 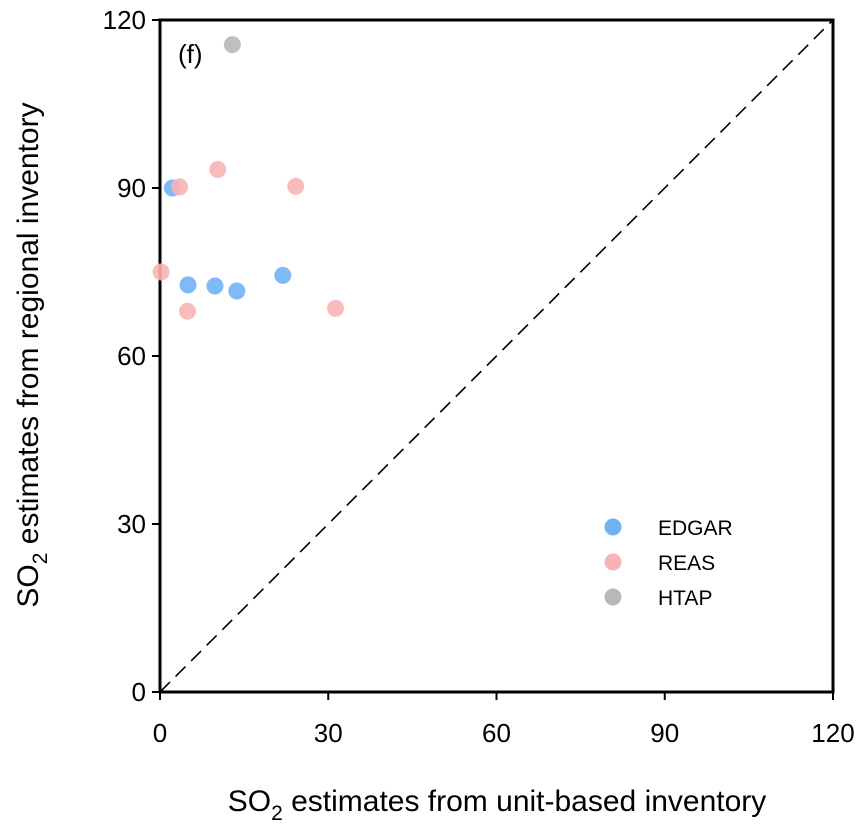 What do you see at coordinates (613, 562) in the screenshot?
I see `legend-marker-reas` at bounding box center [613, 562].